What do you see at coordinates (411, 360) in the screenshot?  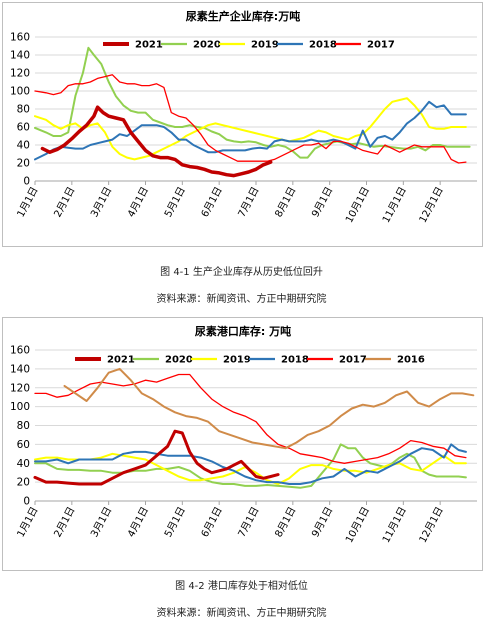 I see `legend-label-2016: 2016` at bounding box center [411, 360].